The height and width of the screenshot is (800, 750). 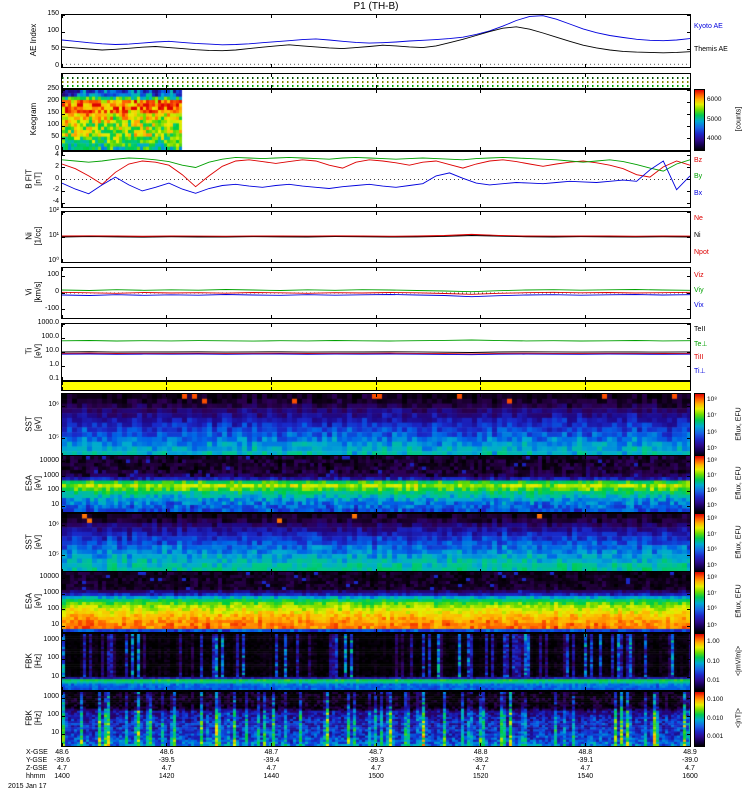 I want to click on spectrogram-esa_e, so click(x=376, y=484).